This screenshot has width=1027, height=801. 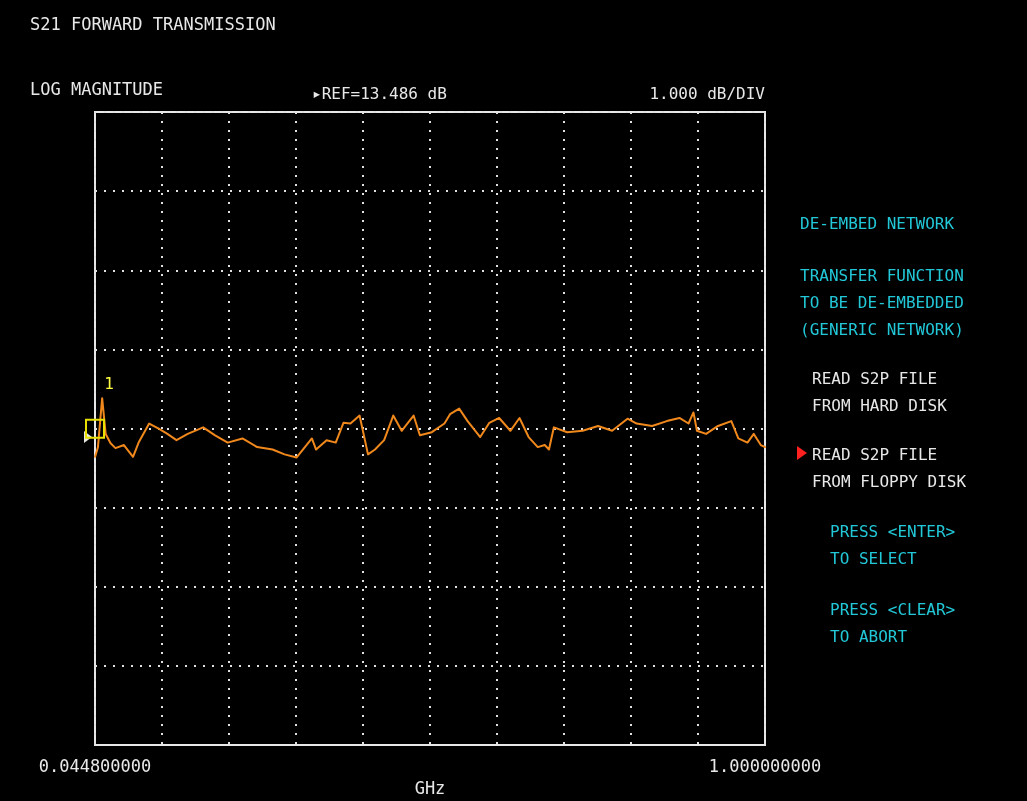 What do you see at coordinates (97, 88) in the screenshot?
I see `chart-subtitle: LOG MAGNITUDE` at bounding box center [97, 88].